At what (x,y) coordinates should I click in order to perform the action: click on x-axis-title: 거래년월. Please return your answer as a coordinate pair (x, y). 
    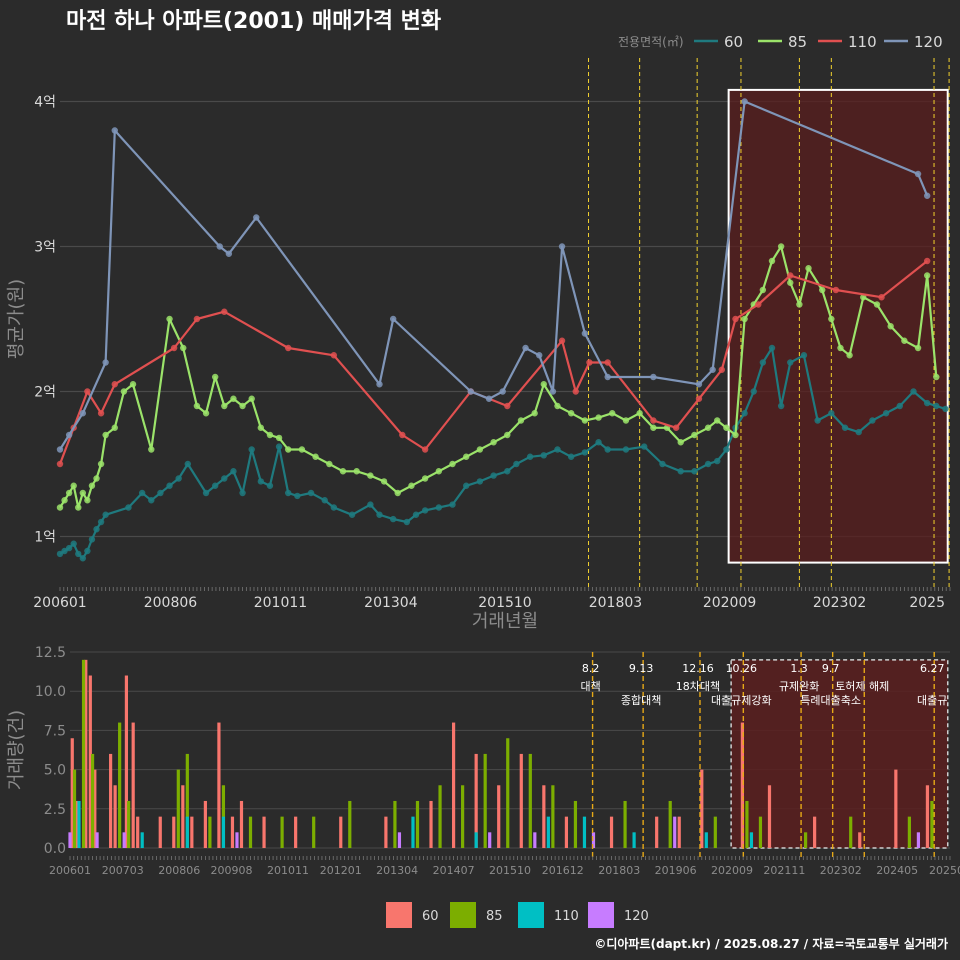
    Looking at the image, I should click on (505, 621).